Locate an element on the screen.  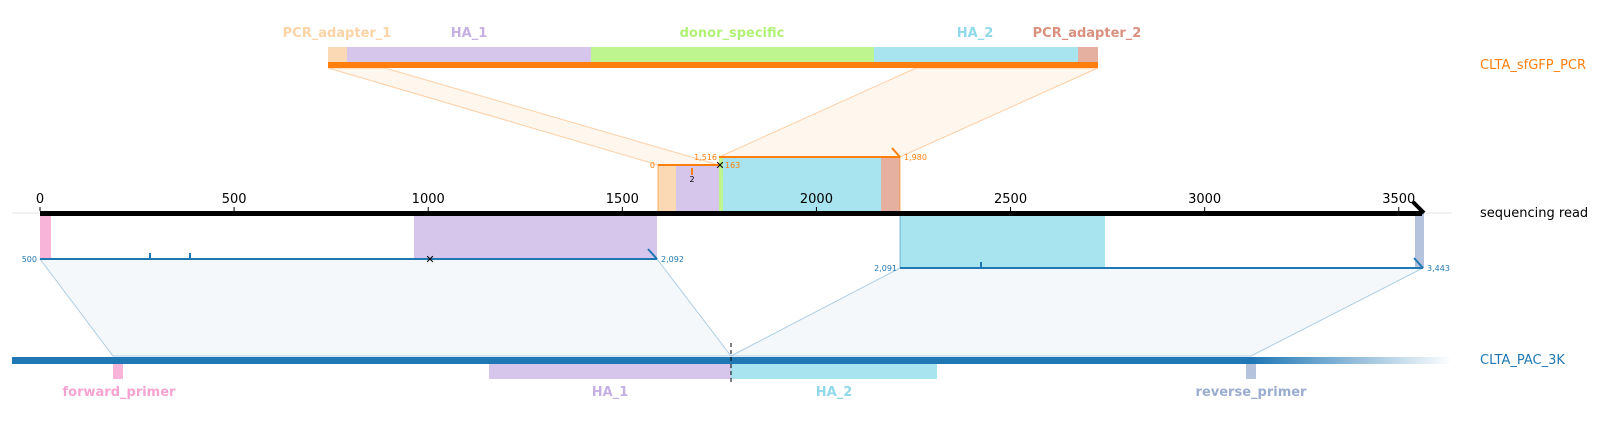
genome-track-label: CLTA_PAC_3K is located at coordinates (1522, 360).